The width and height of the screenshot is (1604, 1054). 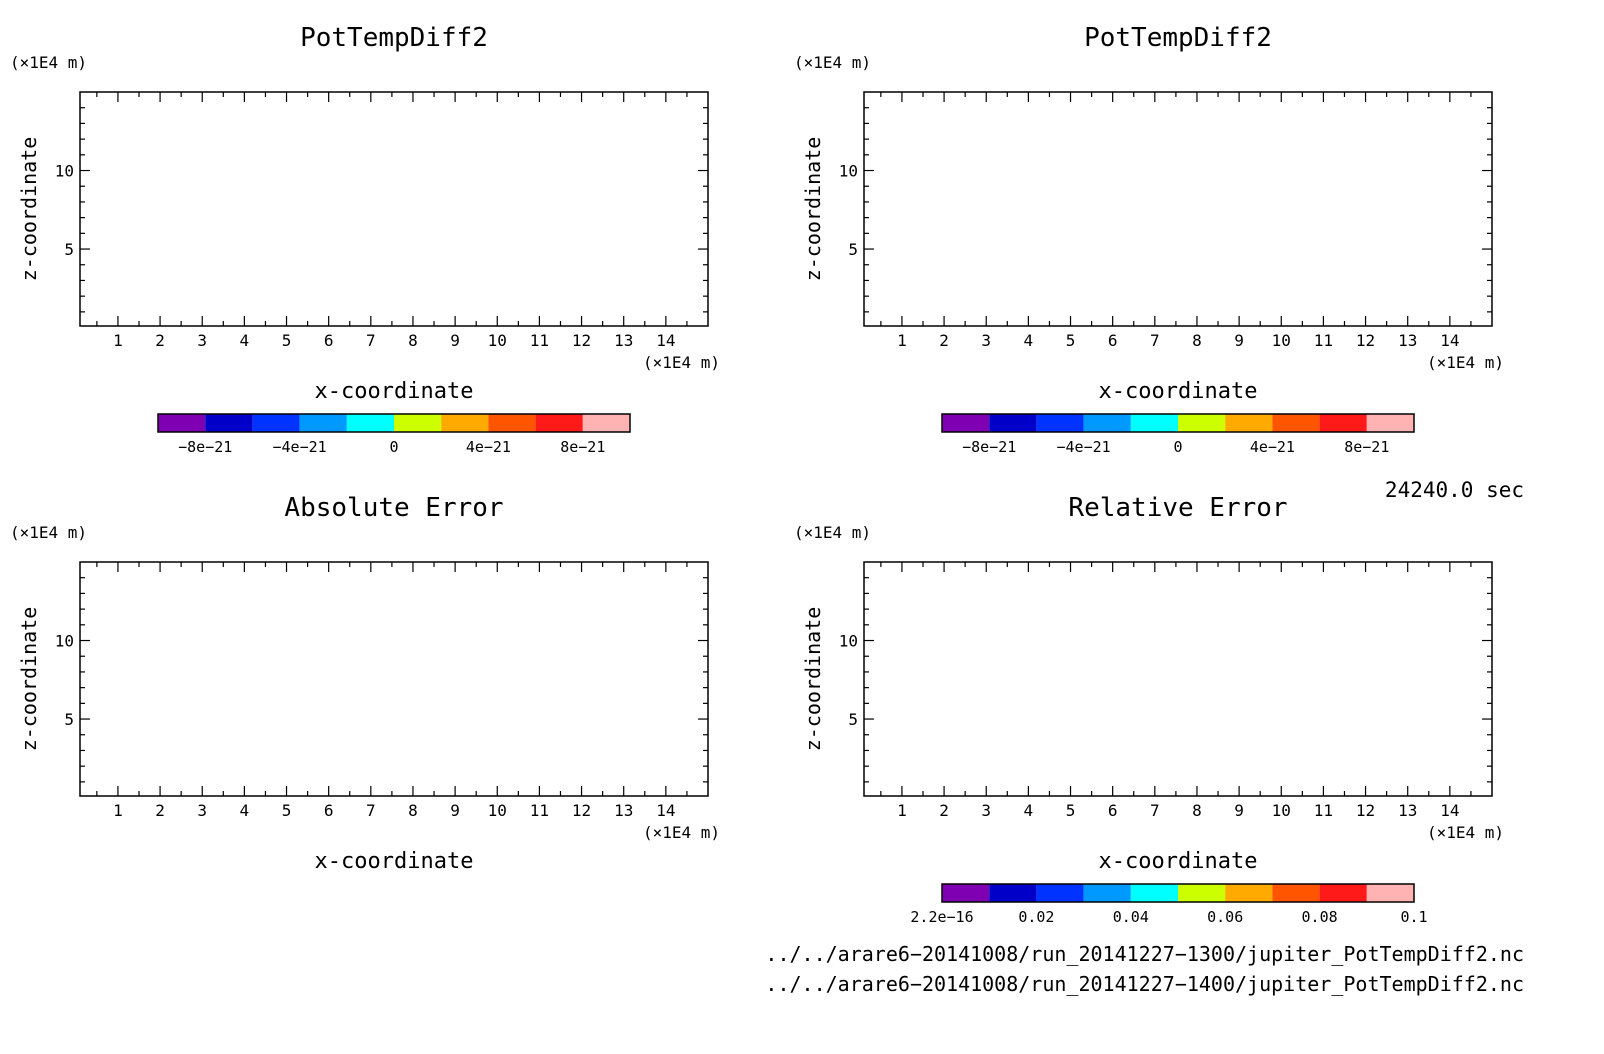 What do you see at coordinates (245, 810) in the screenshot?
I see `panel-2-x-tick-label: 4` at bounding box center [245, 810].